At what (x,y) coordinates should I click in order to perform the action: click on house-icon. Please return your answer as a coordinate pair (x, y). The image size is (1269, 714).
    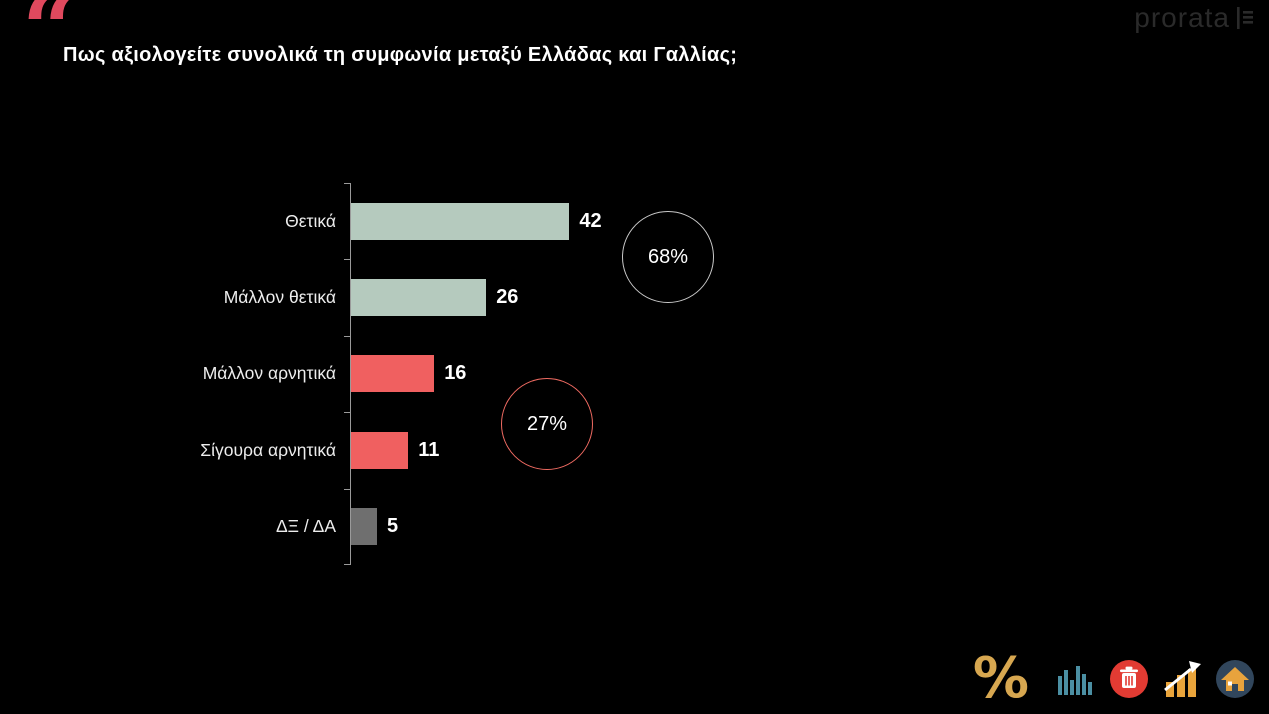
    Looking at the image, I should click on (1235, 678).